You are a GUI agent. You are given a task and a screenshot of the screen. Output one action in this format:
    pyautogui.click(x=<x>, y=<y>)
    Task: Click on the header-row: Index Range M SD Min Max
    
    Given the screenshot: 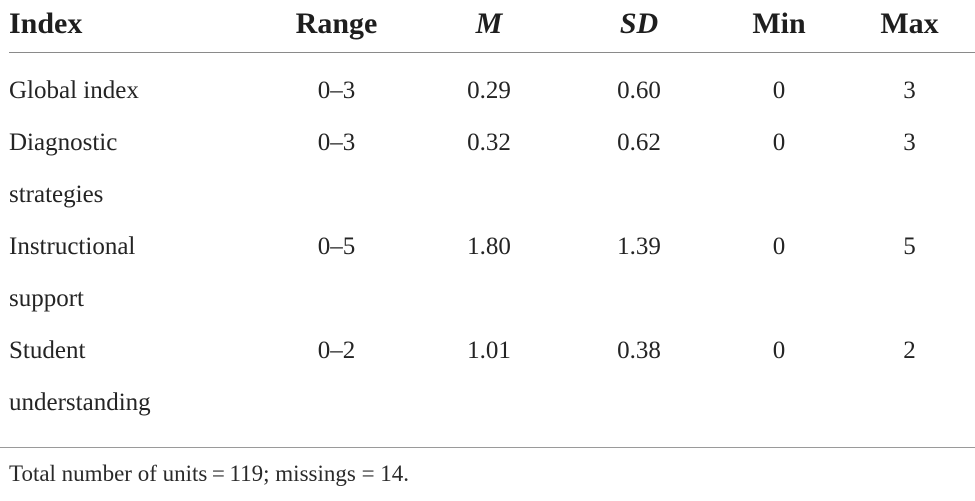 What is the action you would take?
    pyautogui.click(x=492, y=26)
    